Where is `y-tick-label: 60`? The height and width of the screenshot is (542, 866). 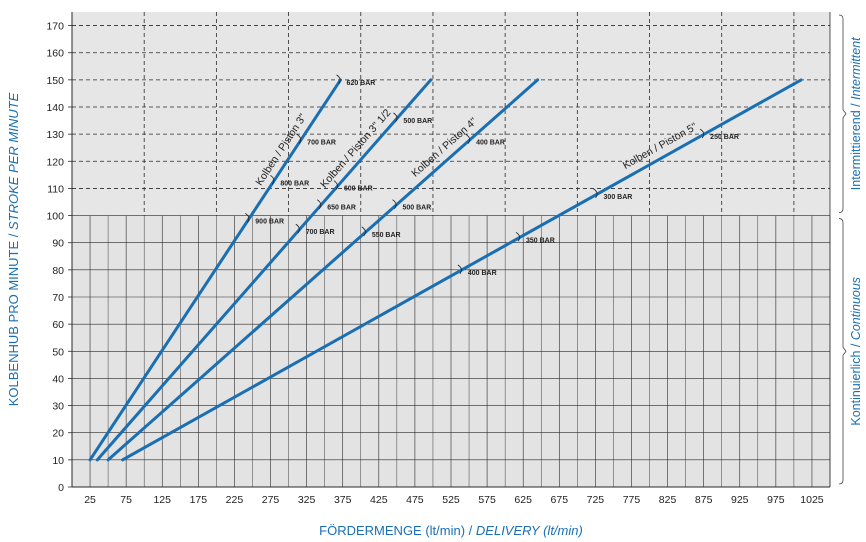
y-tick-label: 60 is located at coordinates (58, 325).